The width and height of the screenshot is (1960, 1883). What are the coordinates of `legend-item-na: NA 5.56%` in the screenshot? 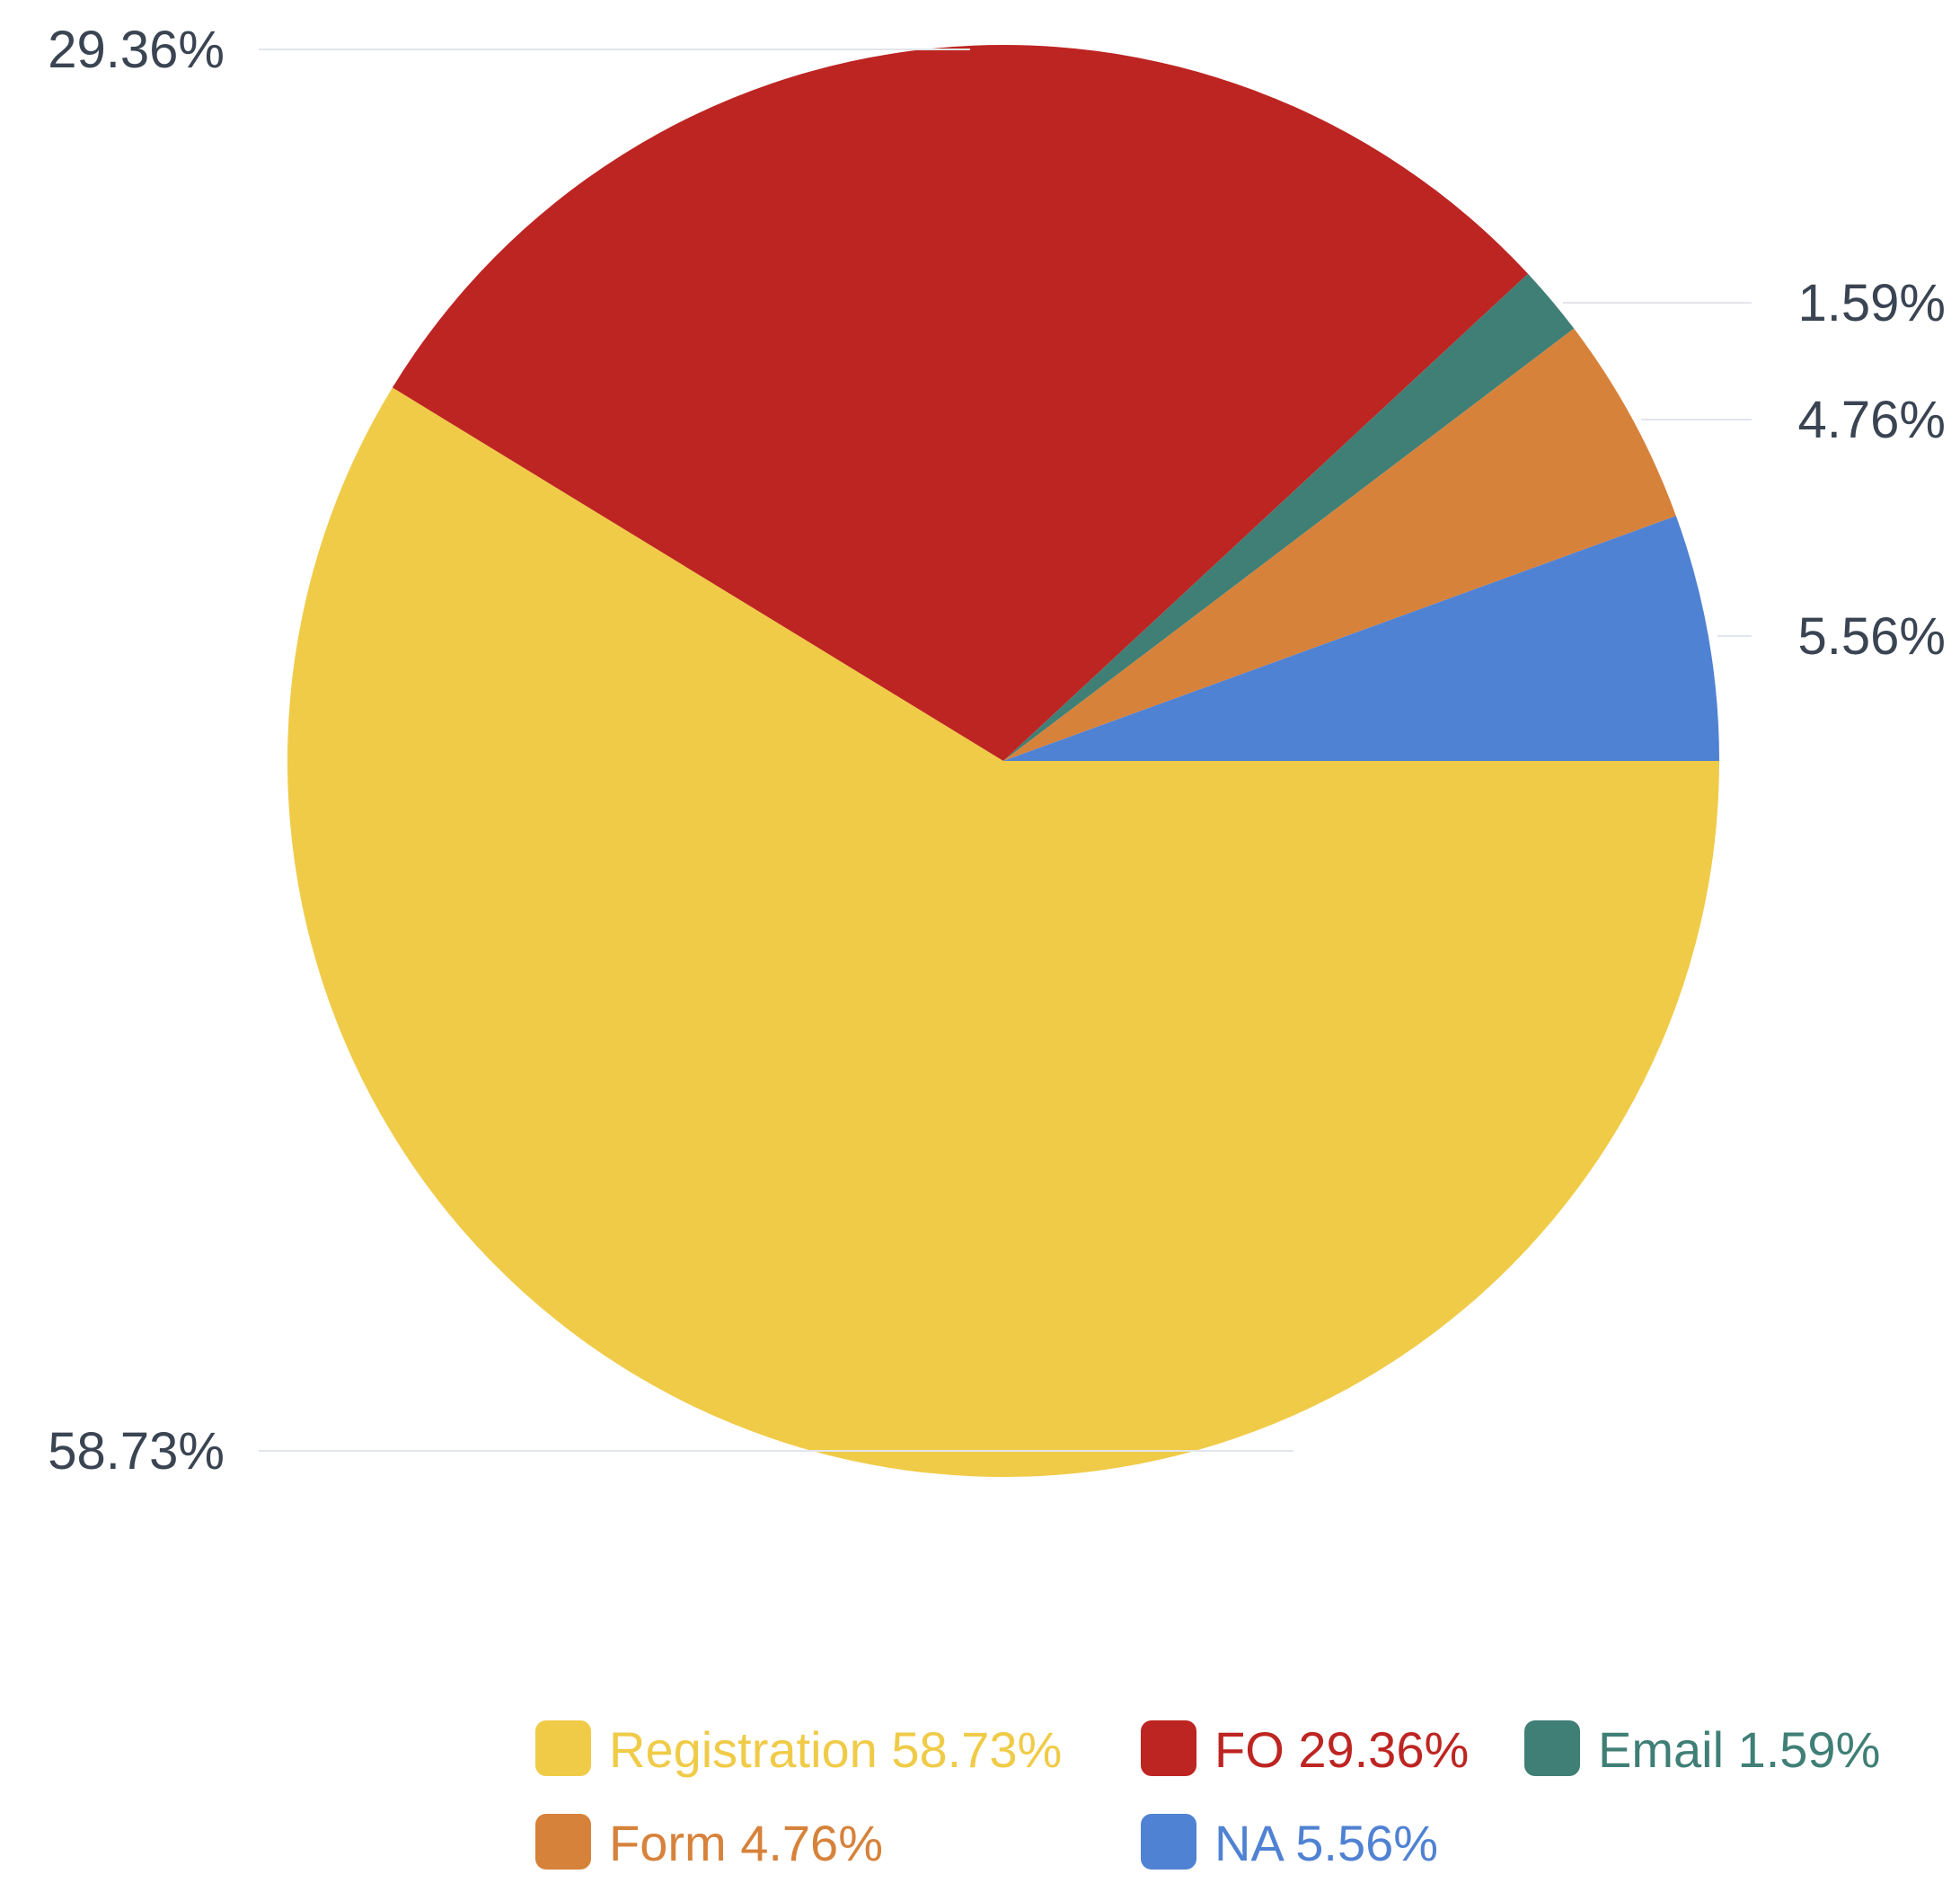 It's located at (1289, 1842).